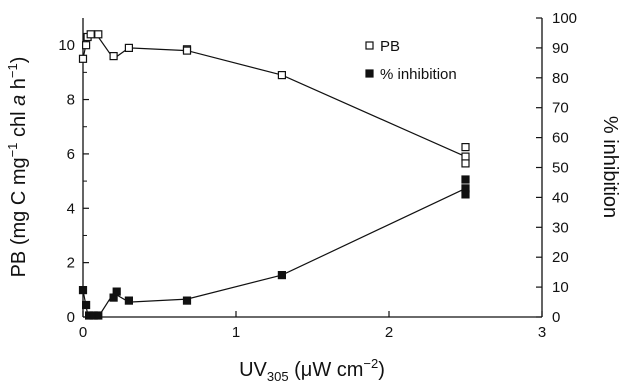  What do you see at coordinates (71, 100) in the screenshot?
I see `left-y-tick-label: 8` at bounding box center [71, 100].